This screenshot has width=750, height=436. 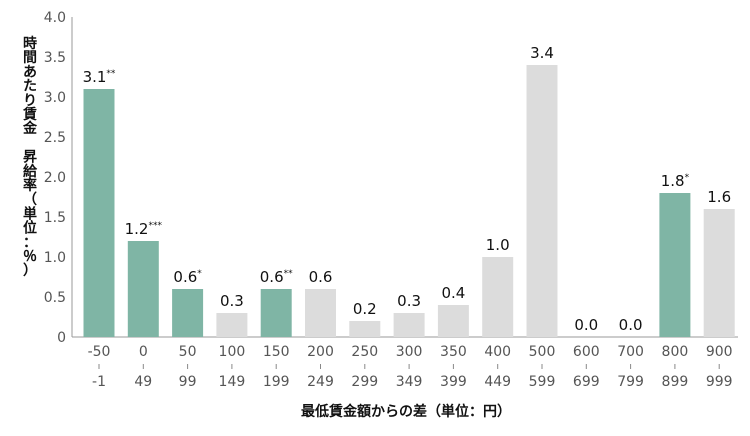 What do you see at coordinates (276, 277) in the screenshot?
I see `value-label: 0.6**` at bounding box center [276, 277].